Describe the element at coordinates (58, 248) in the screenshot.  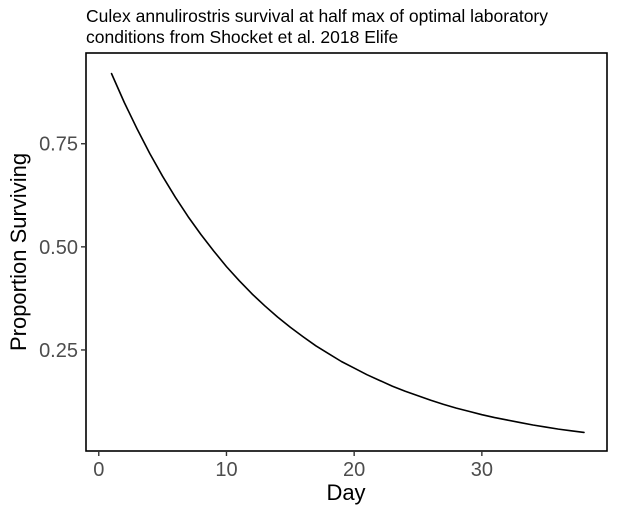
I see `y-tick-label: 0.50` at that location.